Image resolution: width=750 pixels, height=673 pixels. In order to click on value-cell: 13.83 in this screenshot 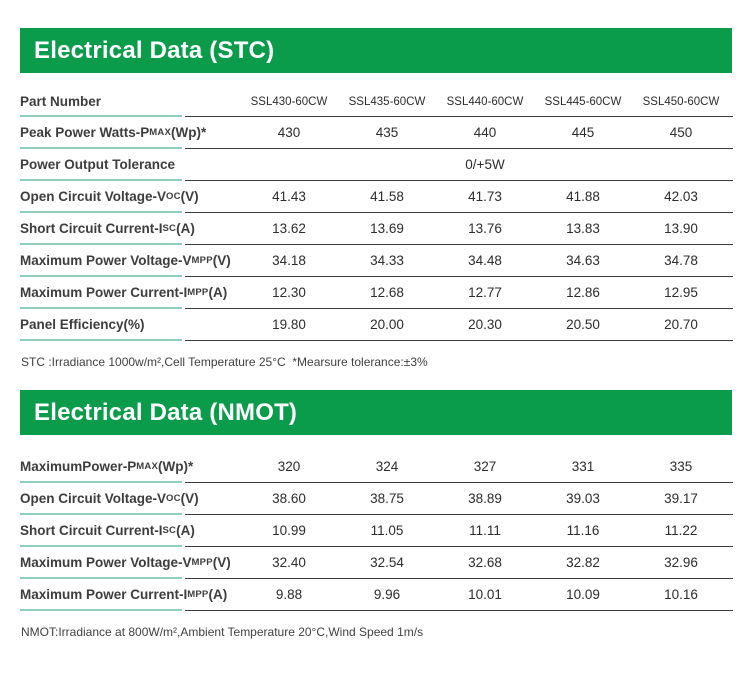, I will do `click(583, 228)`.